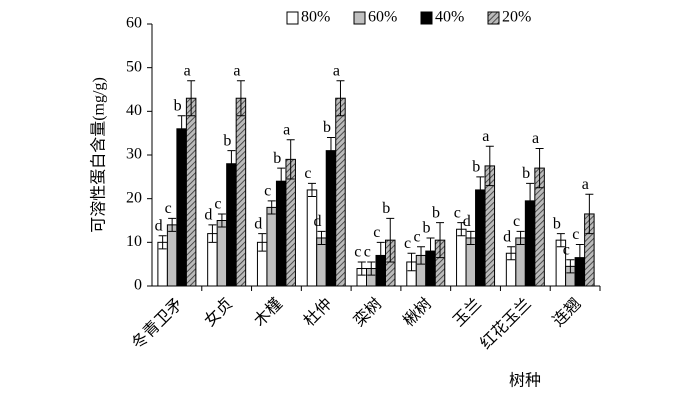 Image resolution: width=673 pixels, height=411 pixels. What do you see at coordinates (134, 66) in the screenshot?
I see `y-tick-label: 50` at bounding box center [134, 66].